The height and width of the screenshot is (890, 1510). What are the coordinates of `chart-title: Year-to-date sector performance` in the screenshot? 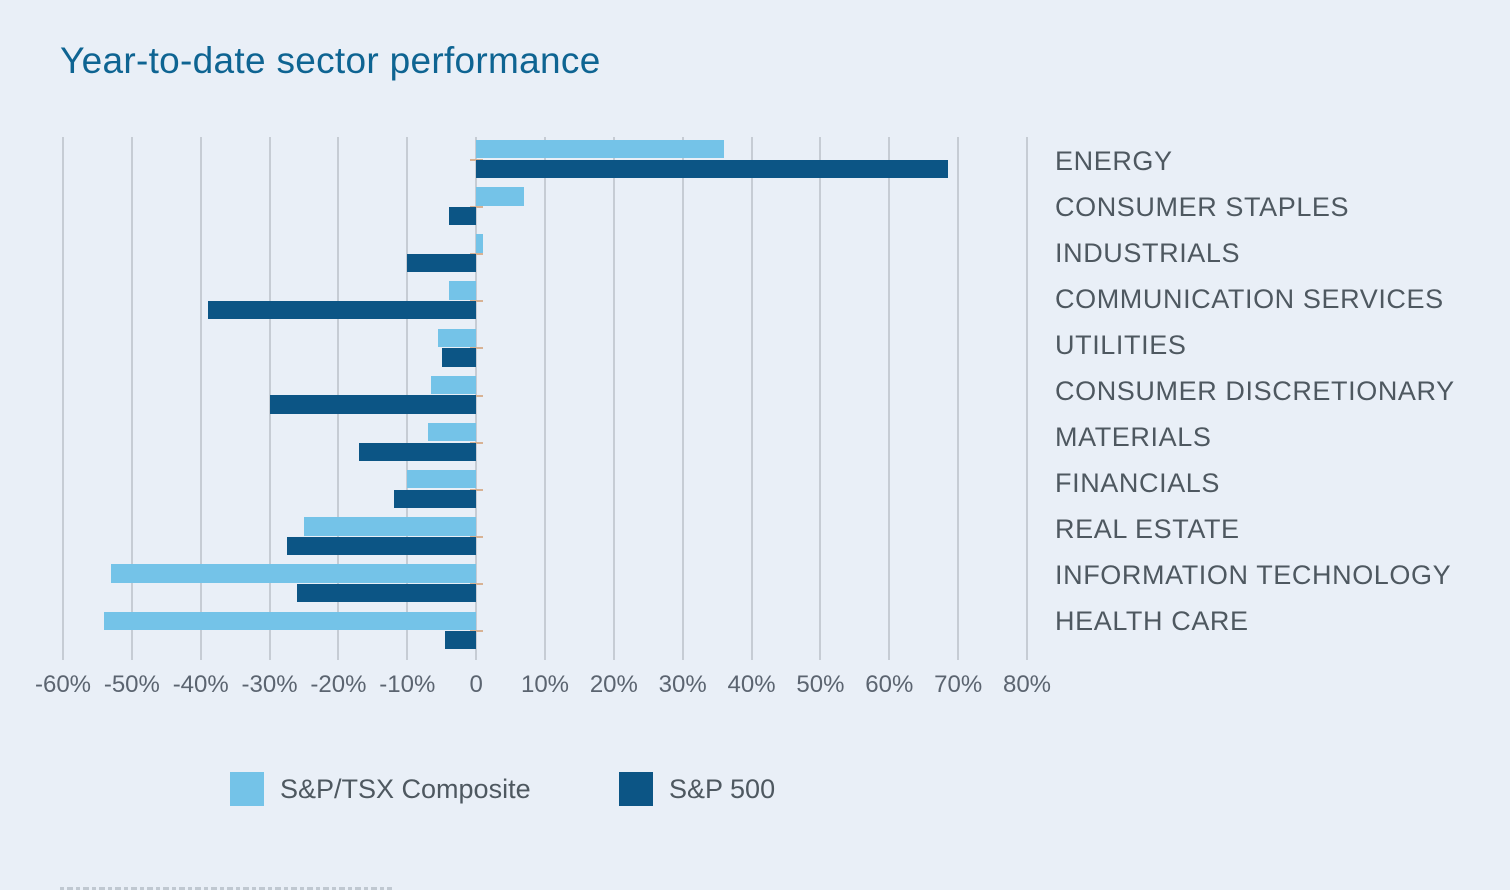 It's located at (330, 60).